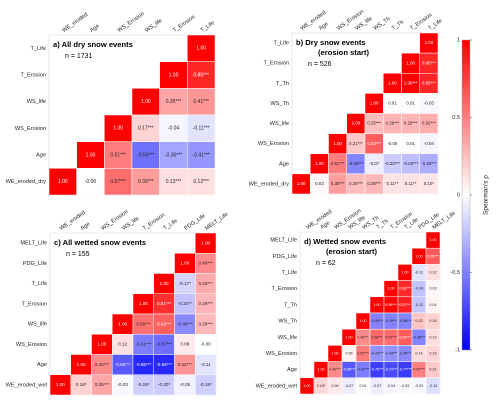  Describe the element at coordinates (143, 364) in the screenshot. I see `cell-label: -0.85***` at that location.